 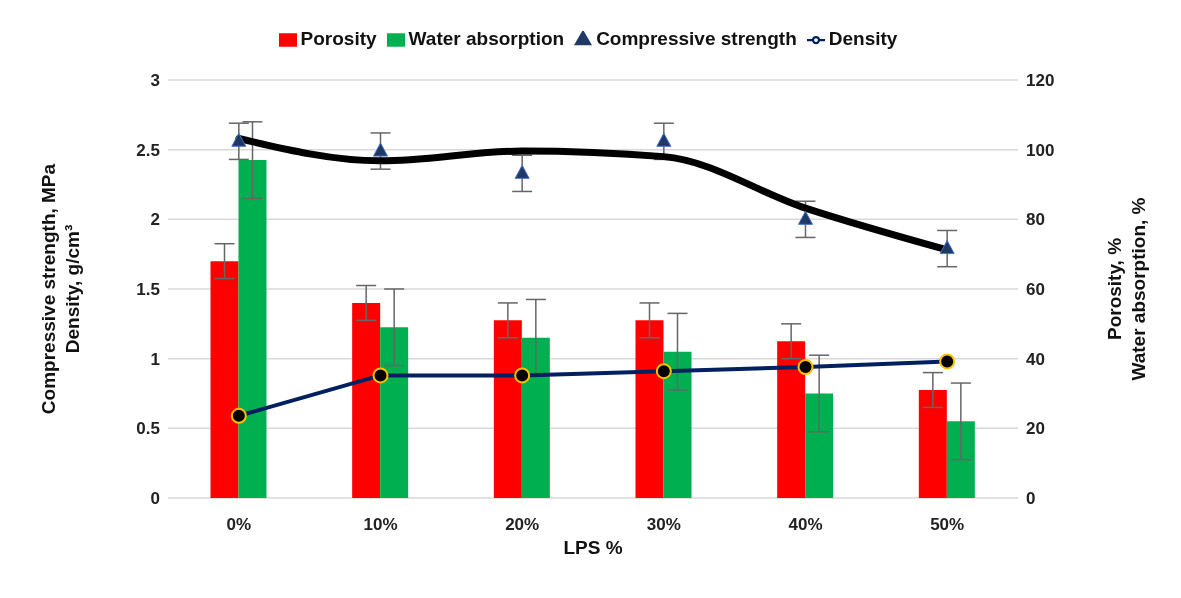 I want to click on x-tick-label: 0%, so click(x=239, y=525).